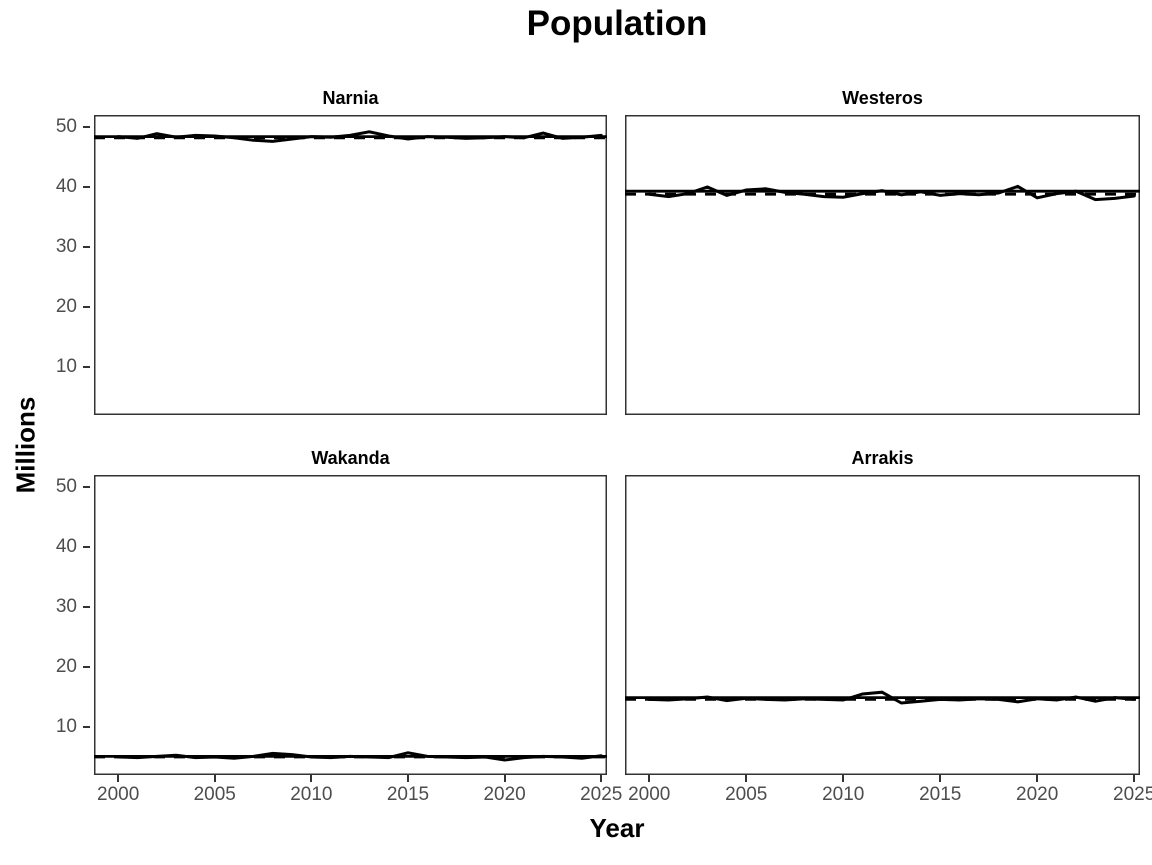 Image resolution: width=1152 pixels, height=865 pixels. Describe the element at coordinates (882, 98) in the screenshot. I see `facet-strip-westeros: Westeros` at that location.